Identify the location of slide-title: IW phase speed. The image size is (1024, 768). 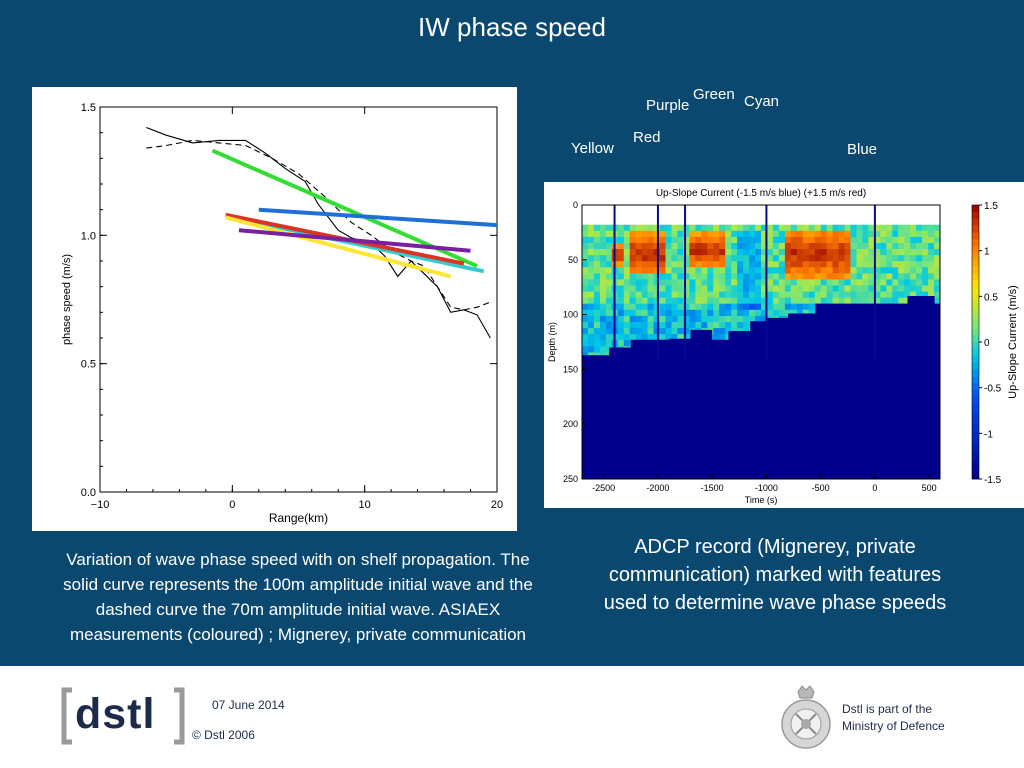
(512, 27).